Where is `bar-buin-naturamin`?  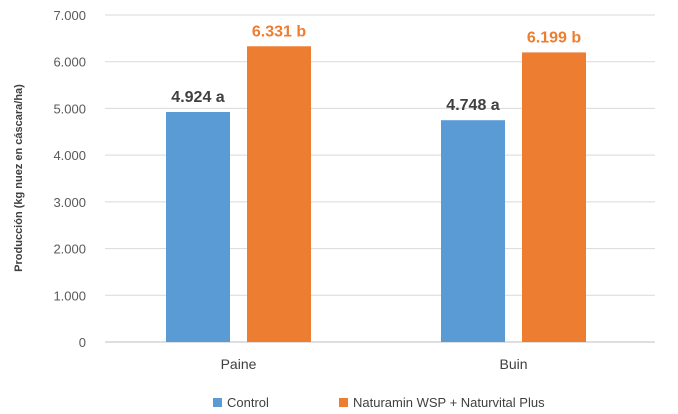
bar-buin-naturamin is located at coordinates (554, 197).